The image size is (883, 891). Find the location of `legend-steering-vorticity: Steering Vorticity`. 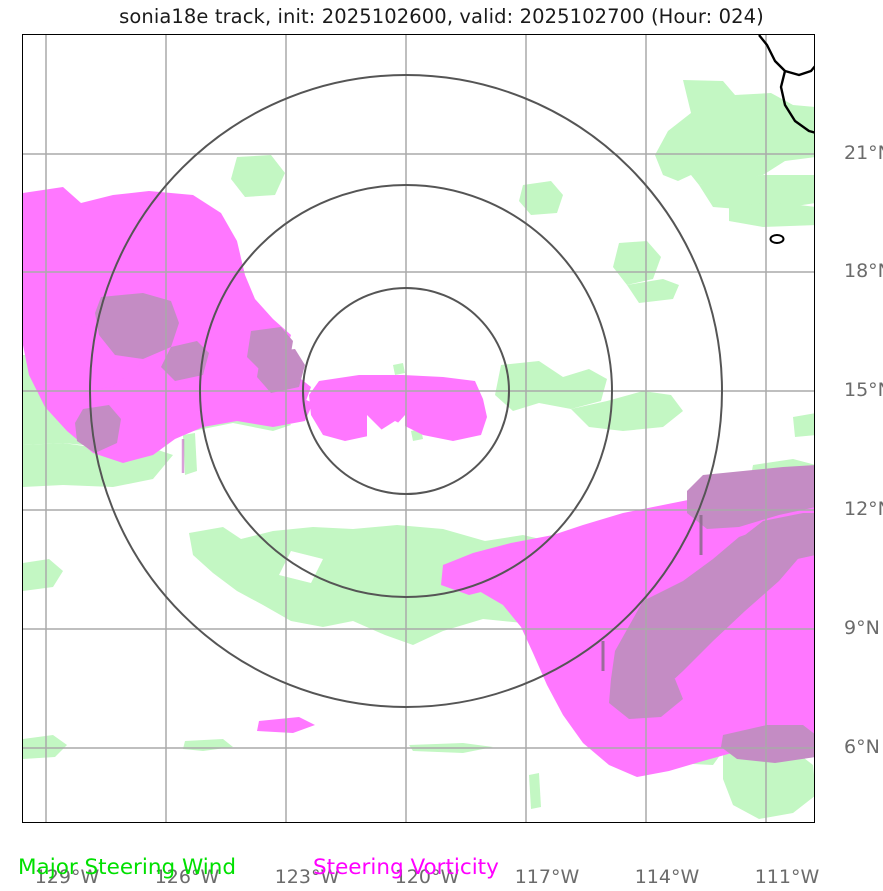

legend-steering-vorticity: Steering Vorticity is located at coordinates (406, 867).